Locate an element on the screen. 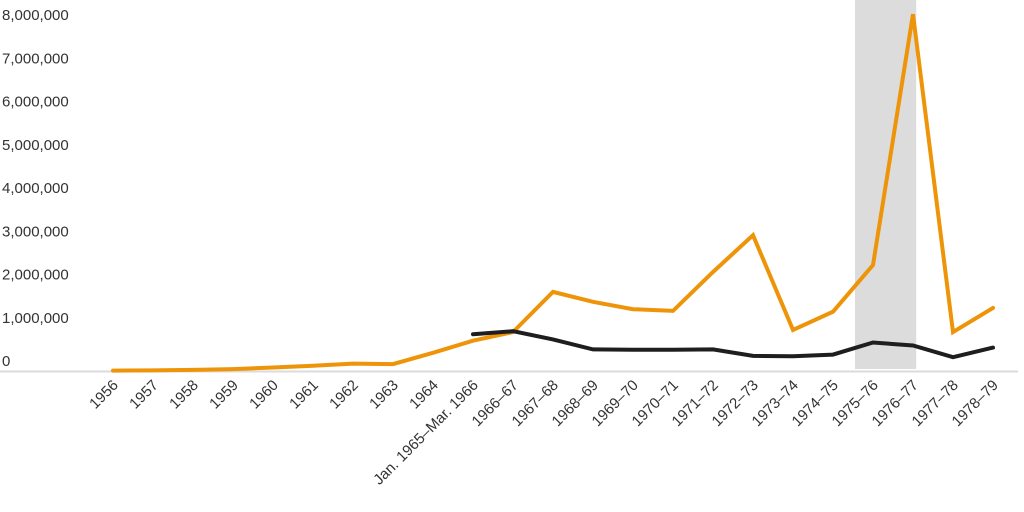 This screenshot has height=512, width=1024. y-tick-label: 2,000,000 is located at coordinates (35, 275).